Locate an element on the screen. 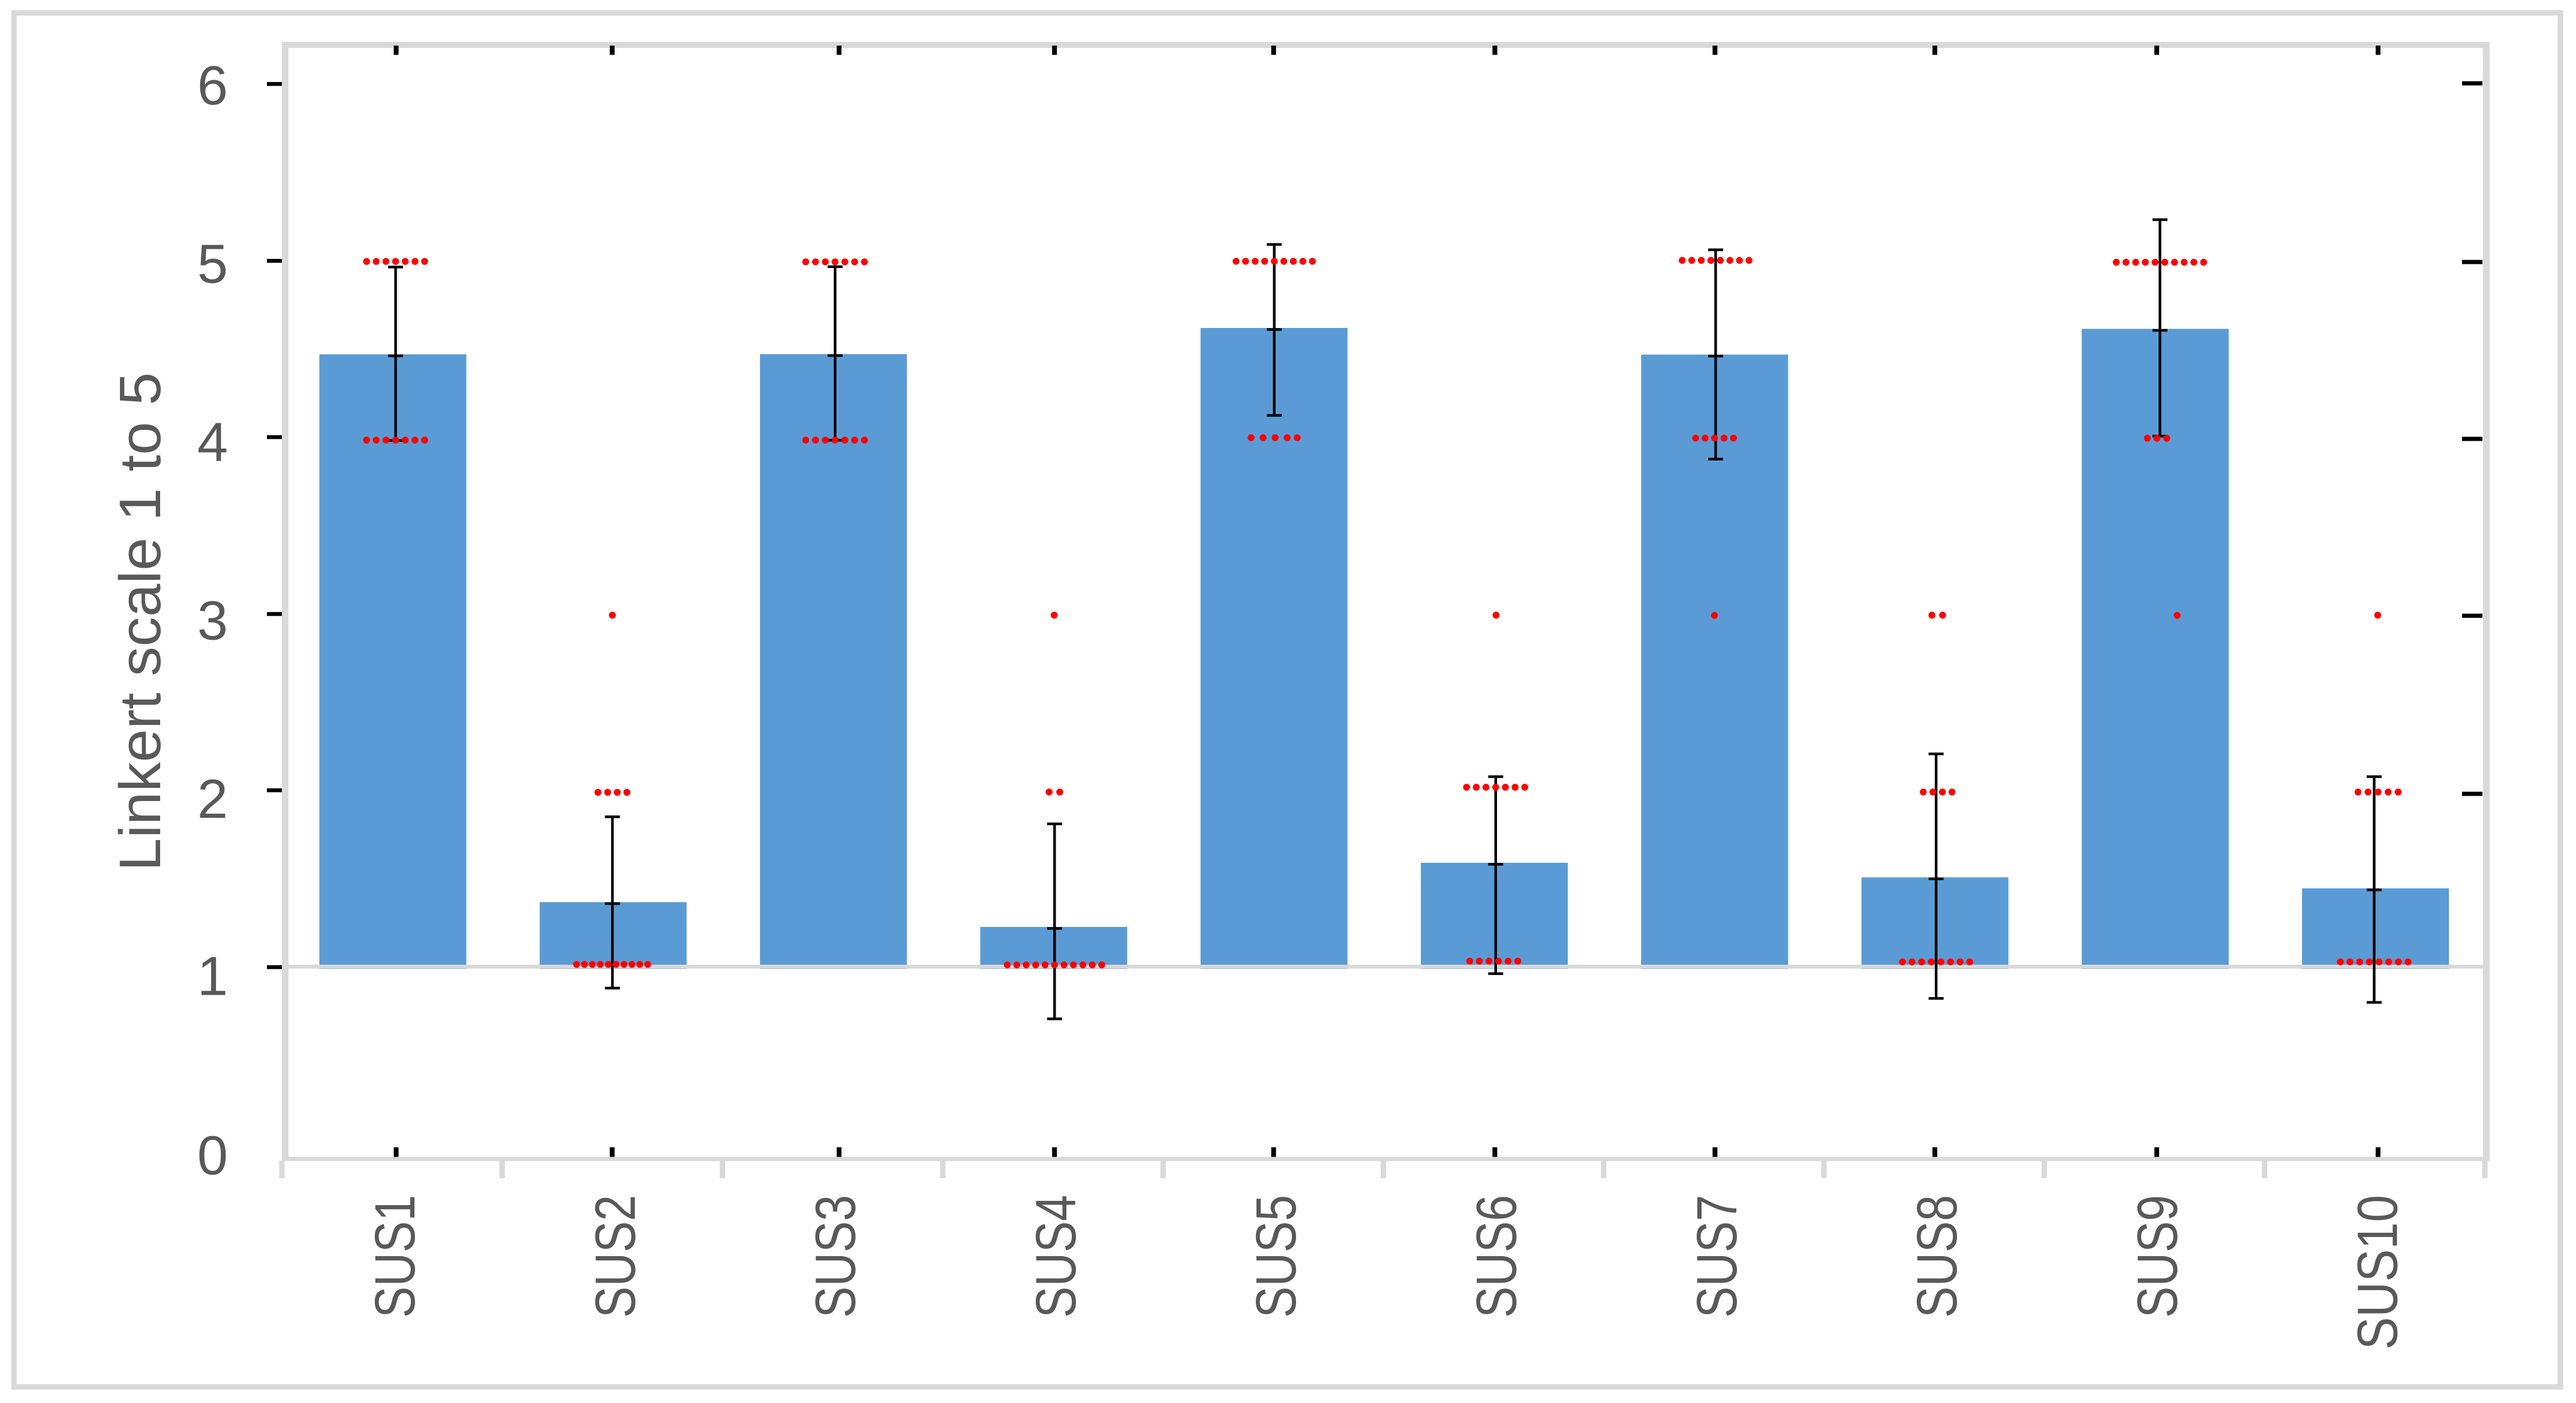 Image resolution: width=2576 pixels, height=1403 pixels. svg-text: SUS7 is located at coordinates (1717, 1256).